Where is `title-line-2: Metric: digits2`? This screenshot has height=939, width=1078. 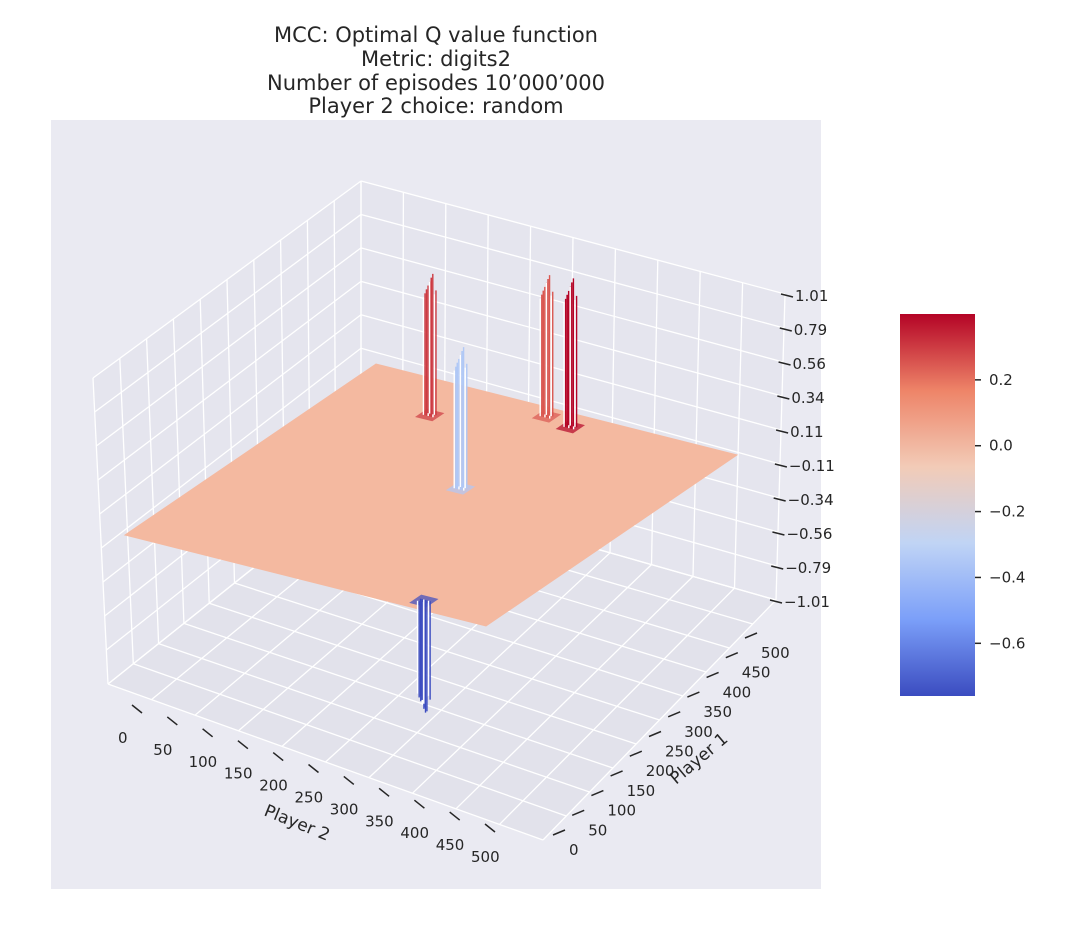
title-line-2: Metric: digits2 is located at coordinates (436, 59).